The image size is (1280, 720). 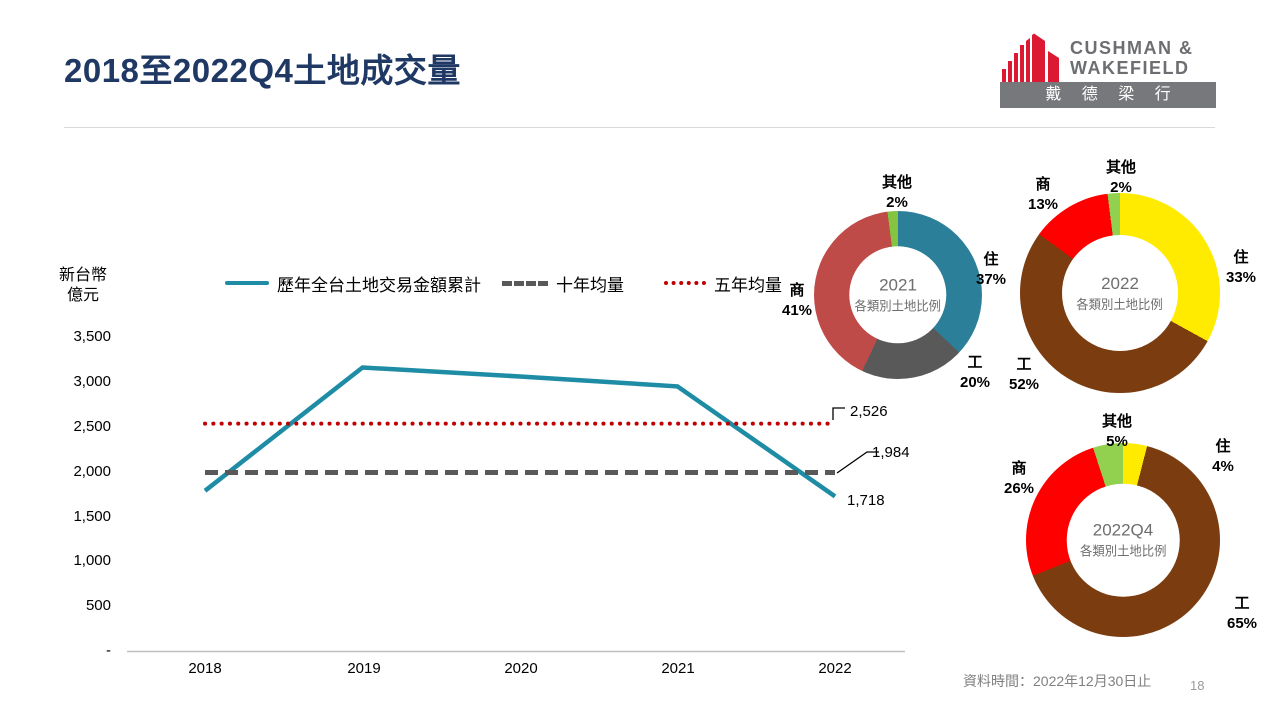 What do you see at coordinates (520, 432) in the screenshot?
I see `series-solid-line` at bounding box center [520, 432].